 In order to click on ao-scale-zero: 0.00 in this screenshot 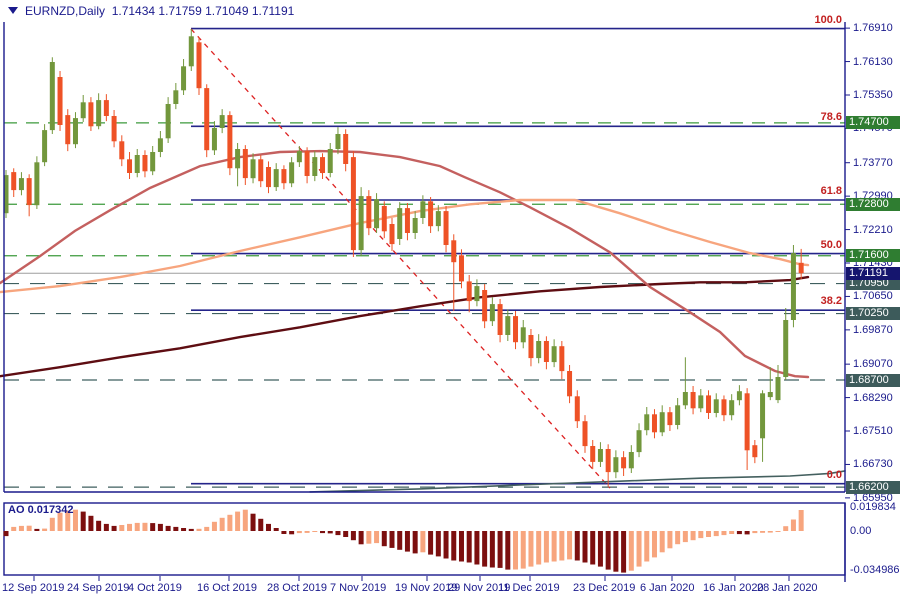, I will do `click(861, 531)`.